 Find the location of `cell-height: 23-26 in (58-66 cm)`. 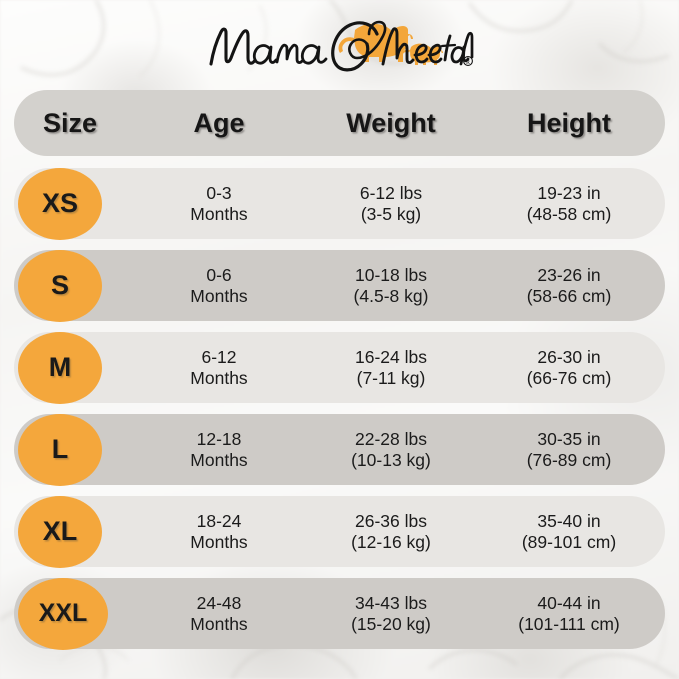

cell-height: 23-26 in (58-66 cm) is located at coordinates (569, 286).